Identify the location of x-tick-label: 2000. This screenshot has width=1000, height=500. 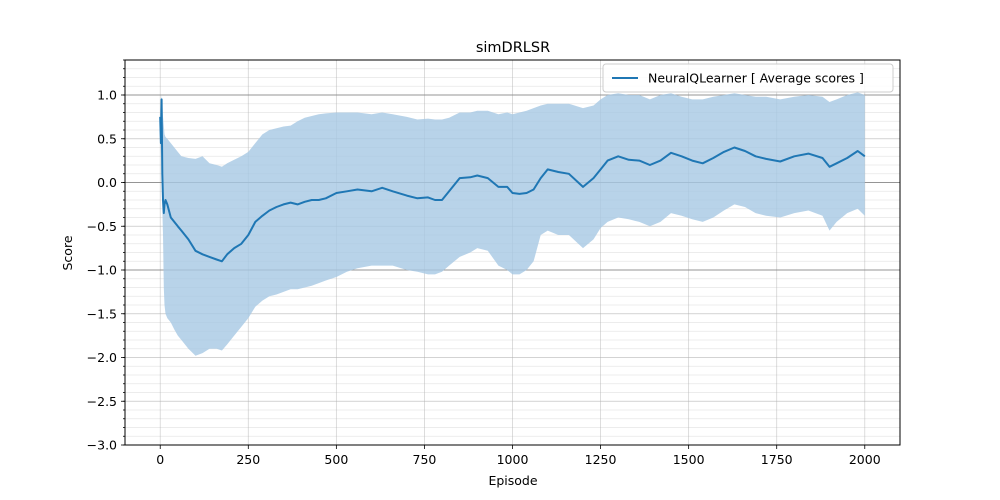
(865, 459).